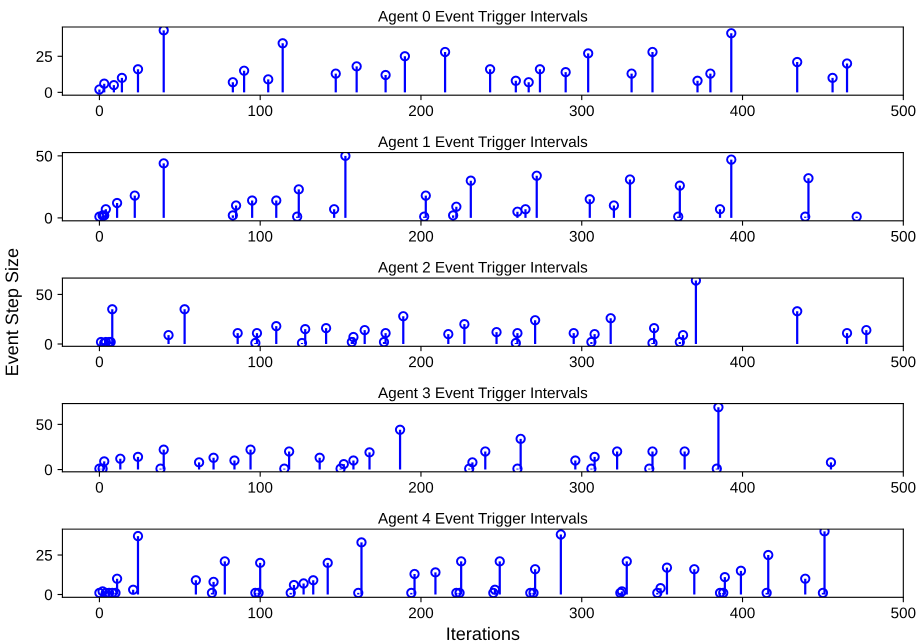  Describe the element at coordinates (483, 633) in the screenshot. I see `x-axis-title: Iterations` at that location.